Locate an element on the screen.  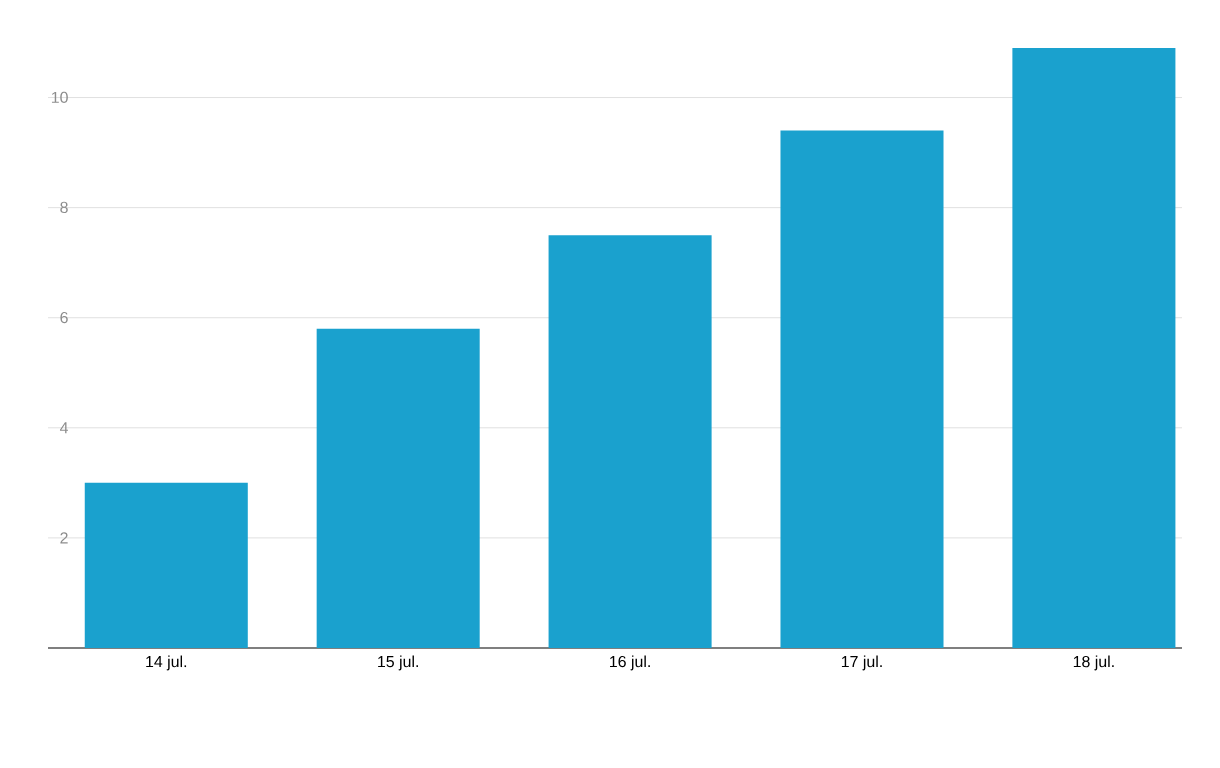
x-tick-label: 16 jul. is located at coordinates (630, 663).